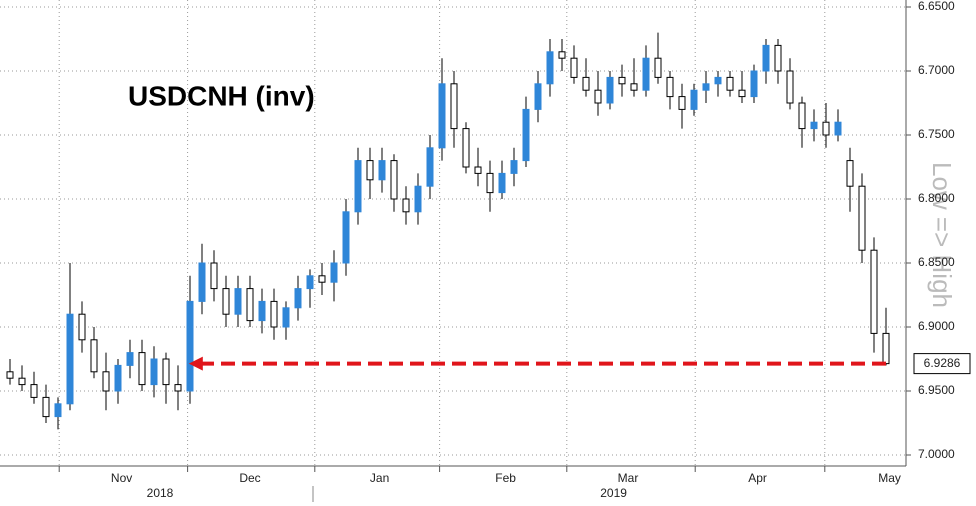 The height and width of the screenshot is (506, 976). What do you see at coordinates (757, 478) in the screenshot?
I see `x-tick-label: Apr` at bounding box center [757, 478].